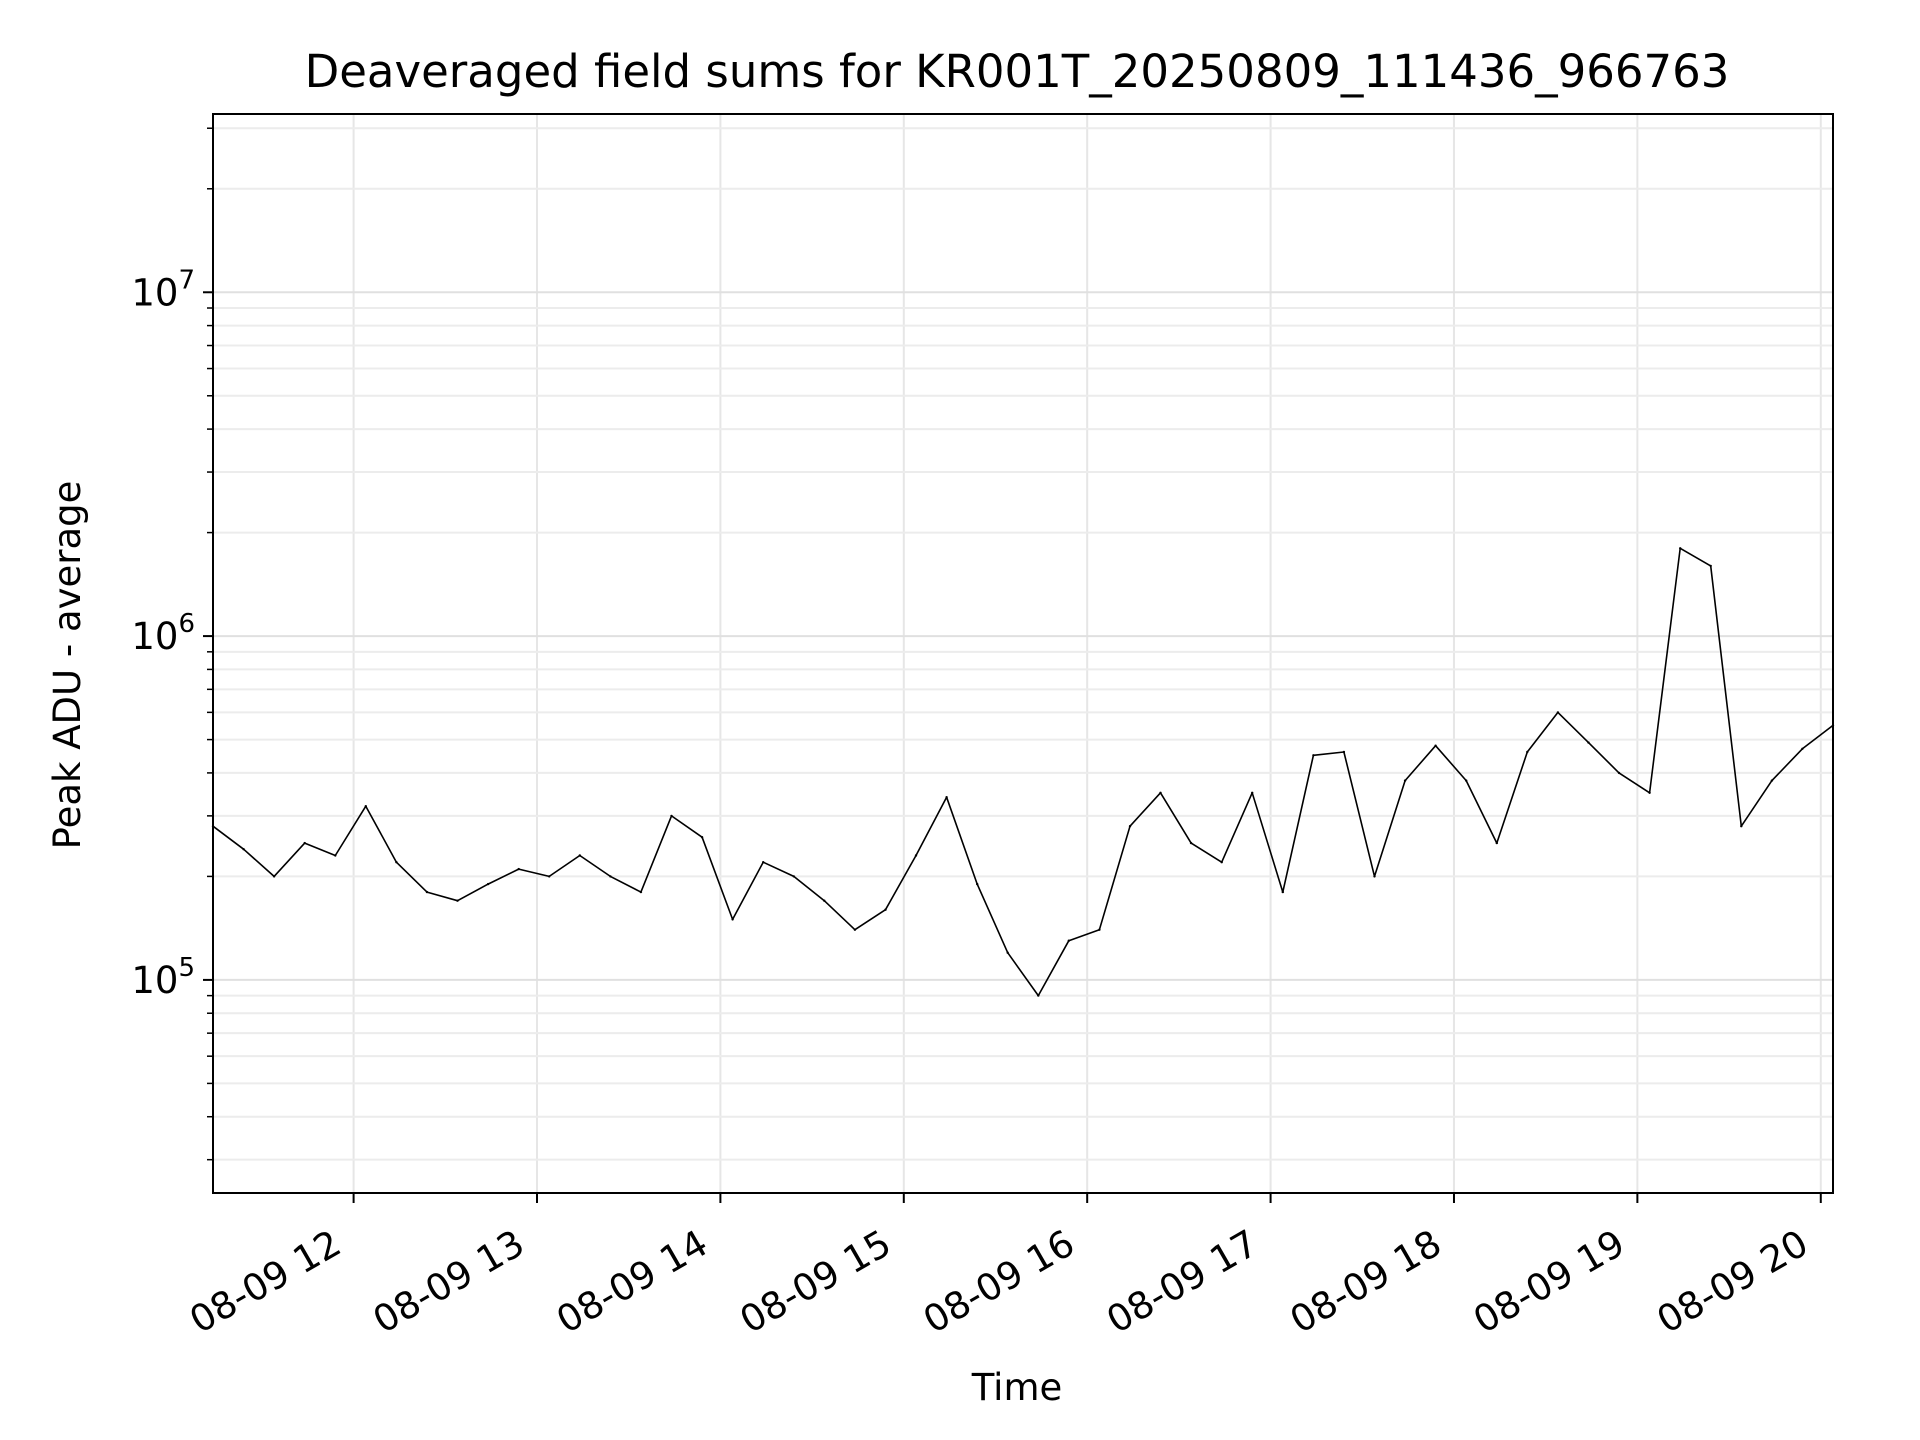 The height and width of the screenshot is (1440, 1920). Describe the element at coordinates (186, 624) in the screenshot. I see `y-tick-label-exponent: 6` at that location.